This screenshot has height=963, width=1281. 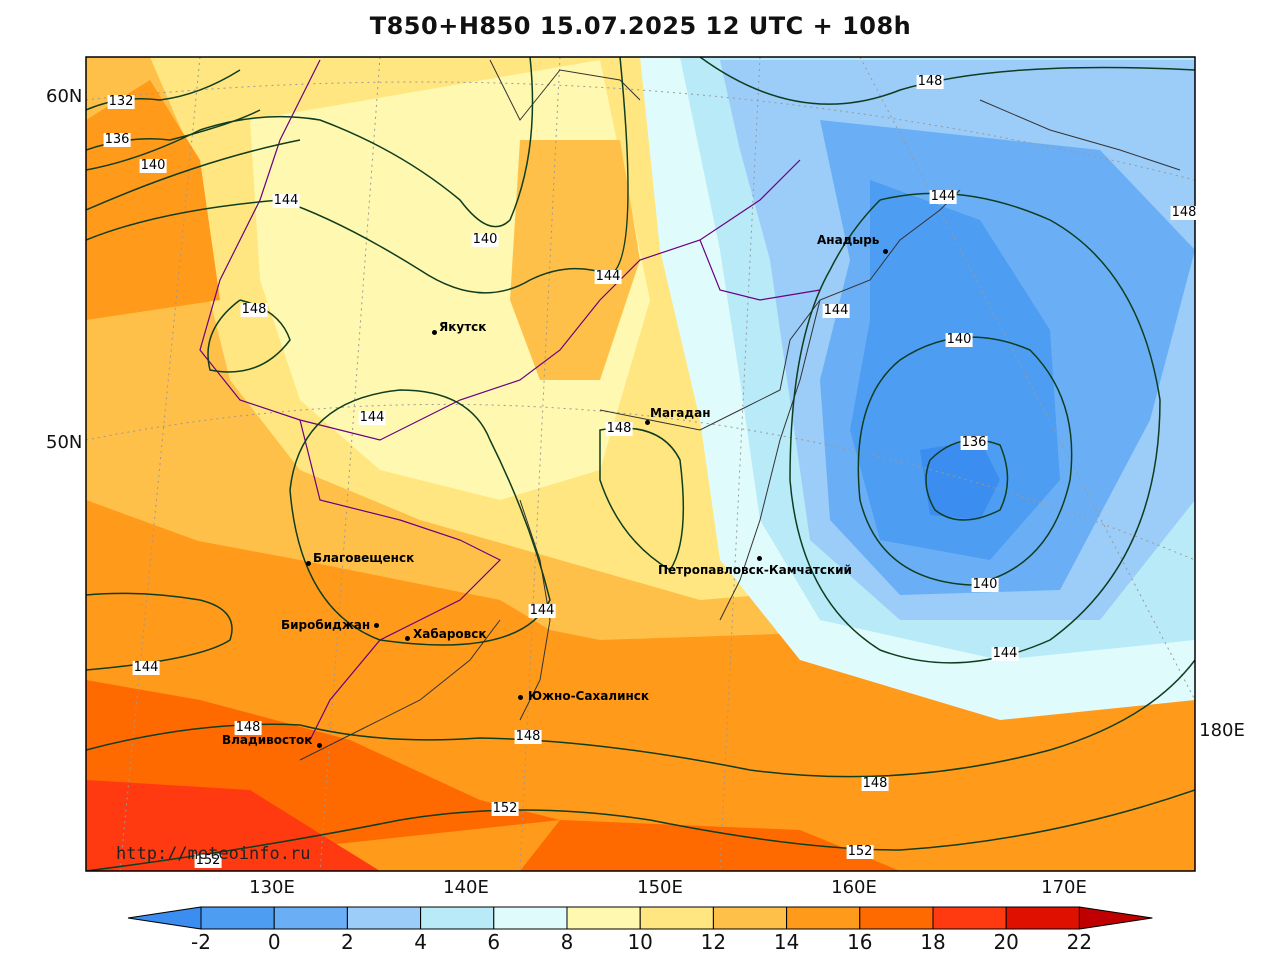 I want to click on city-label-khabarovsk: Хабаровск, so click(x=450, y=634).